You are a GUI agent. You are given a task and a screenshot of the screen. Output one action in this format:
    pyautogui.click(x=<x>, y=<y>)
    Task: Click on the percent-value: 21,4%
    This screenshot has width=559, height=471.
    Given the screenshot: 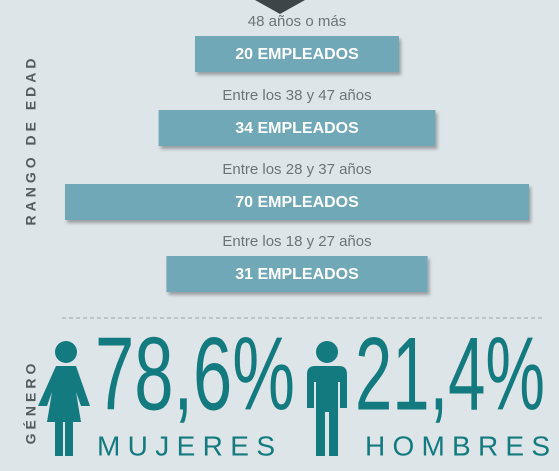 What is the action you would take?
    pyautogui.click(x=450, y=374)
    